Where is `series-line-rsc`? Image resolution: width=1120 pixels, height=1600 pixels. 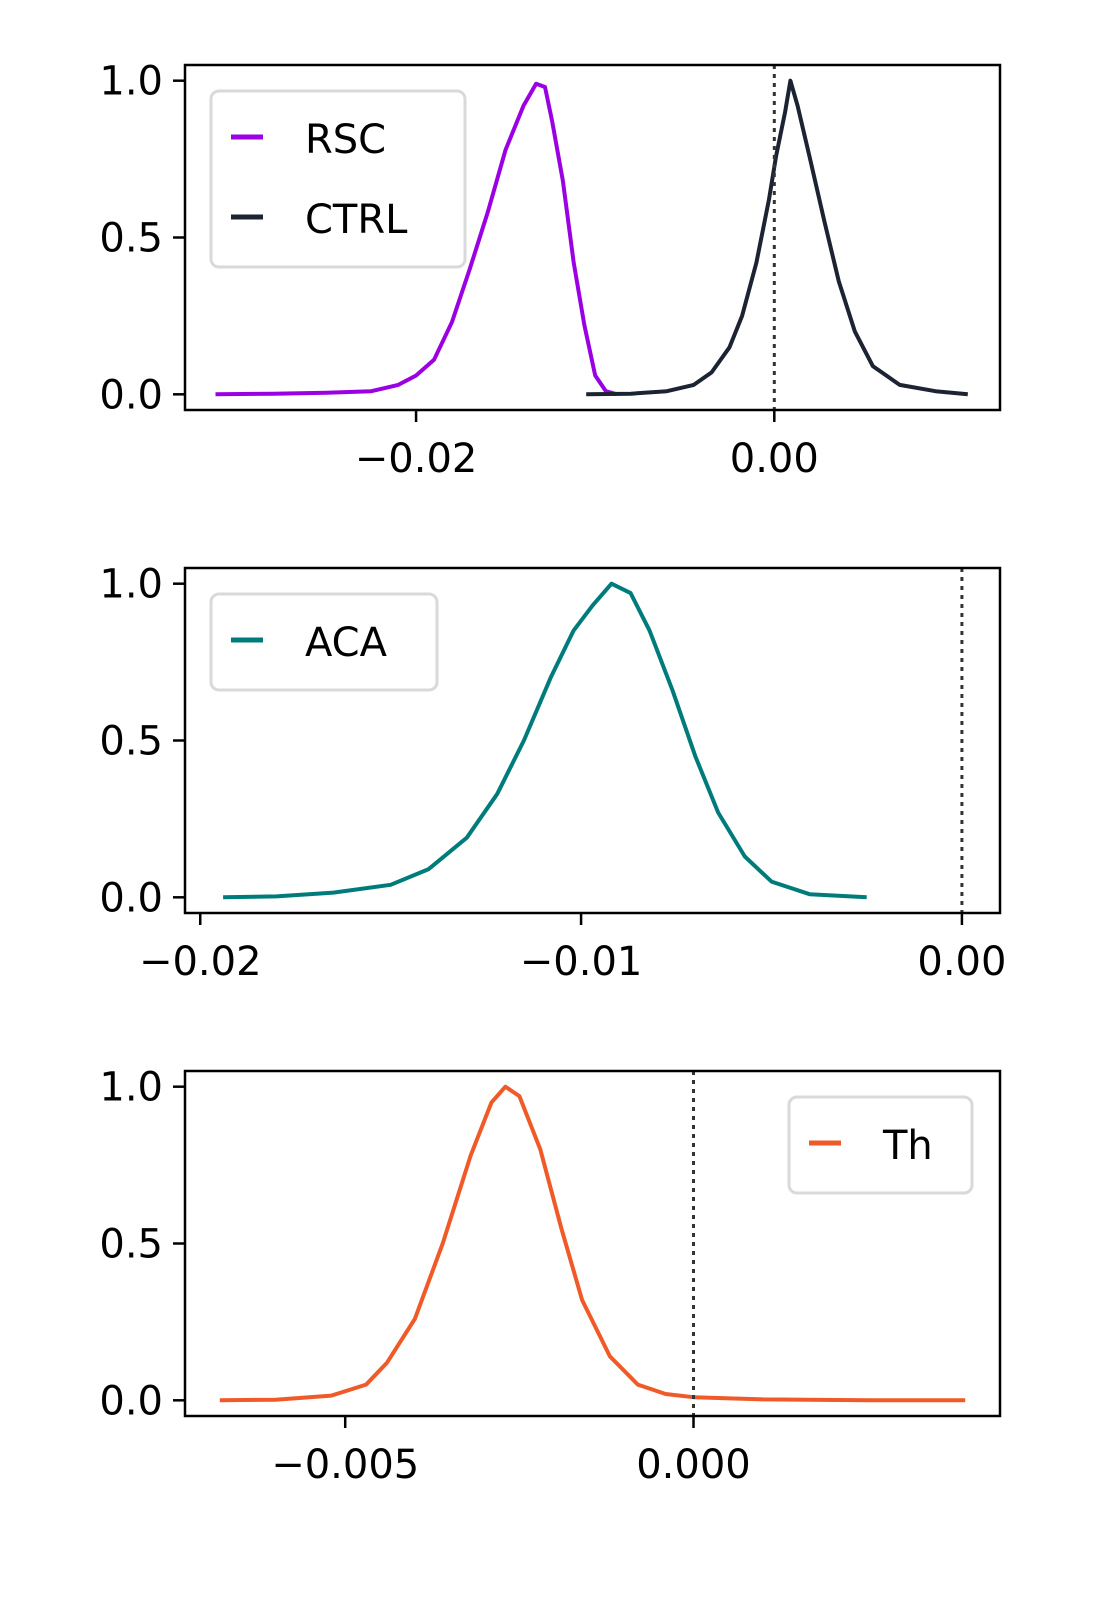
series-line-rsc is located at coordinates (416, 239).